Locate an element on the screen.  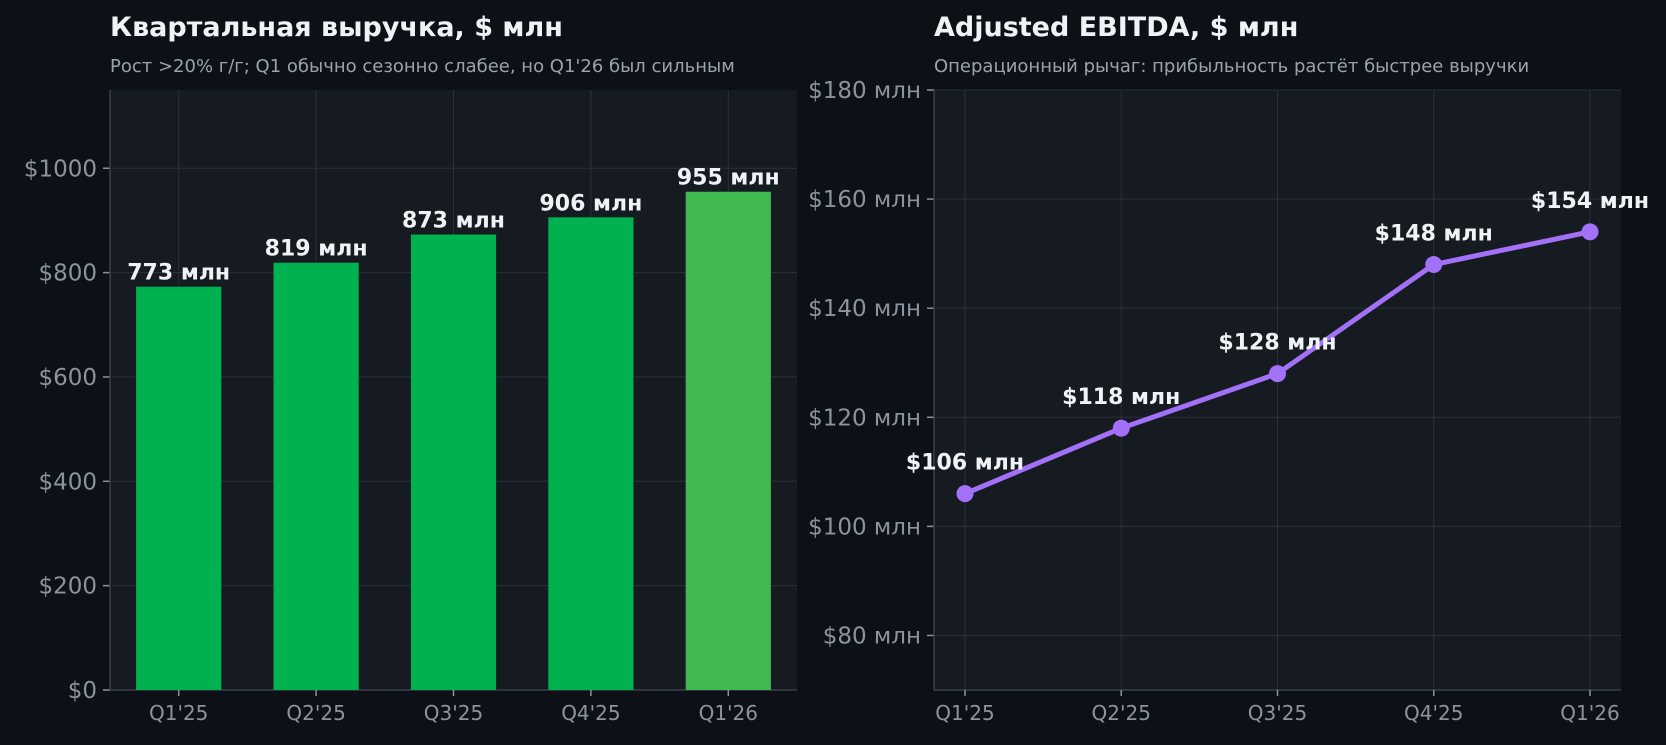
ebitda-point-value-label: $154 млн is located at coordinates (1590, 201).